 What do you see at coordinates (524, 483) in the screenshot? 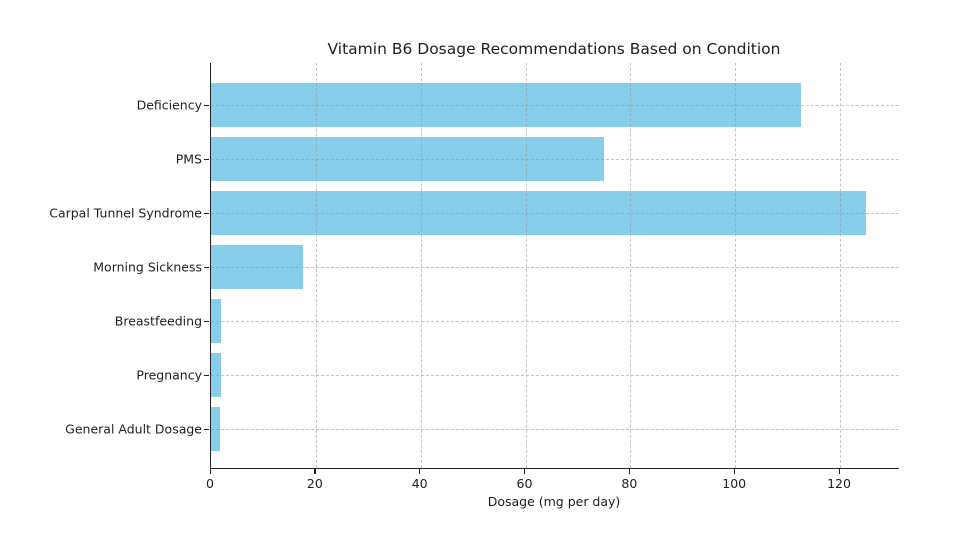
I see `x-tick-label: 60` at bounding box center [524, 483].